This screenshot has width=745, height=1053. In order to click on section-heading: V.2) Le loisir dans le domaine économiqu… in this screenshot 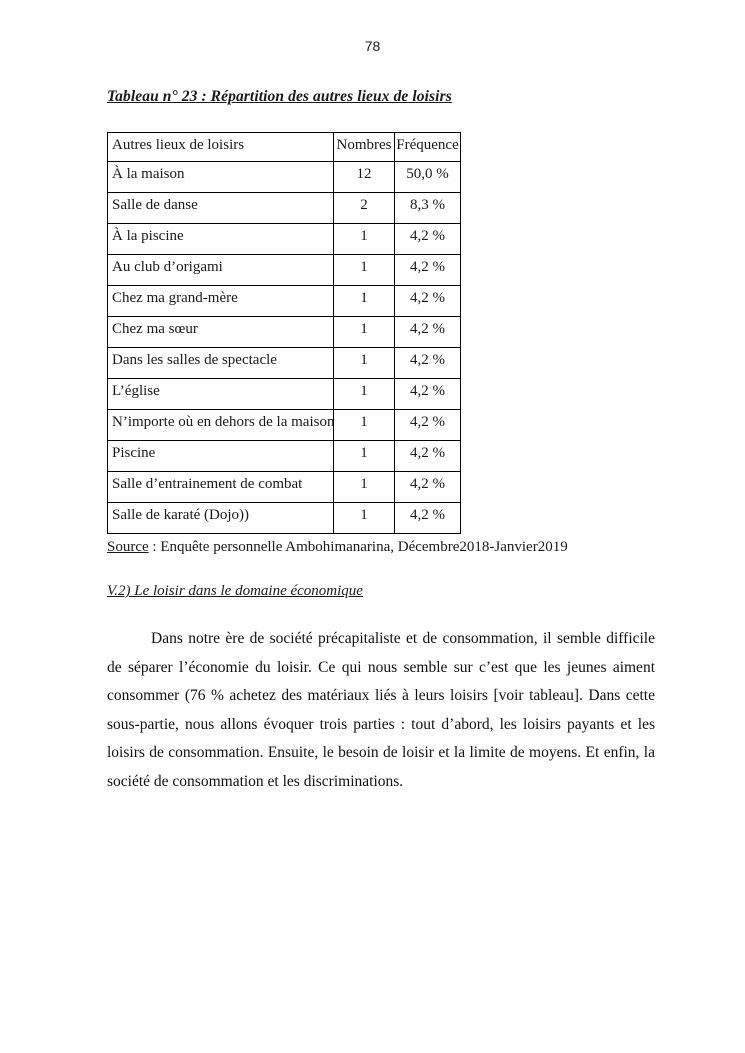, I will do `click(235, 591)`.